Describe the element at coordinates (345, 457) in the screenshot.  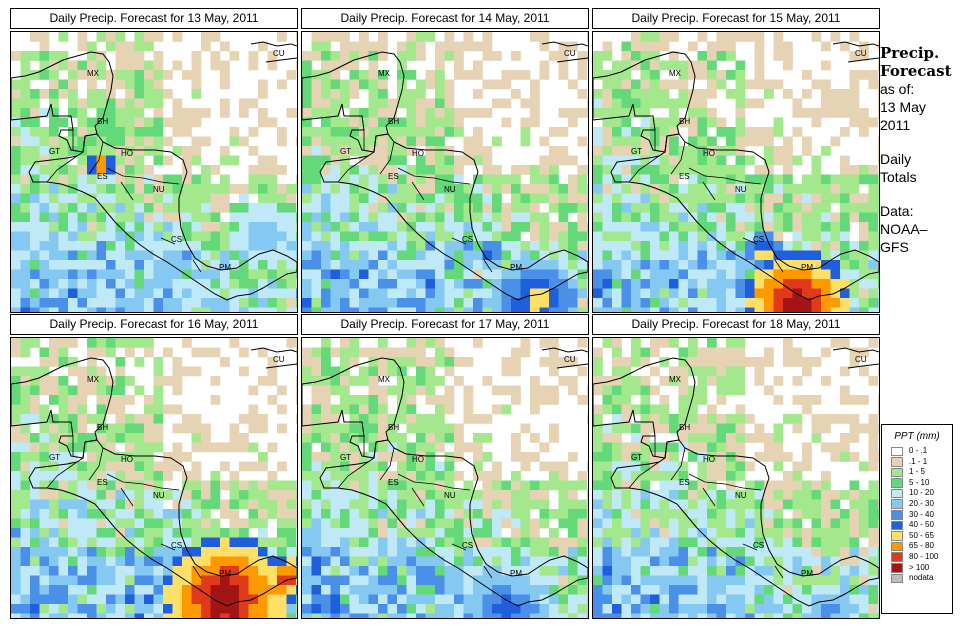
I see `country-label: GT` at that location.